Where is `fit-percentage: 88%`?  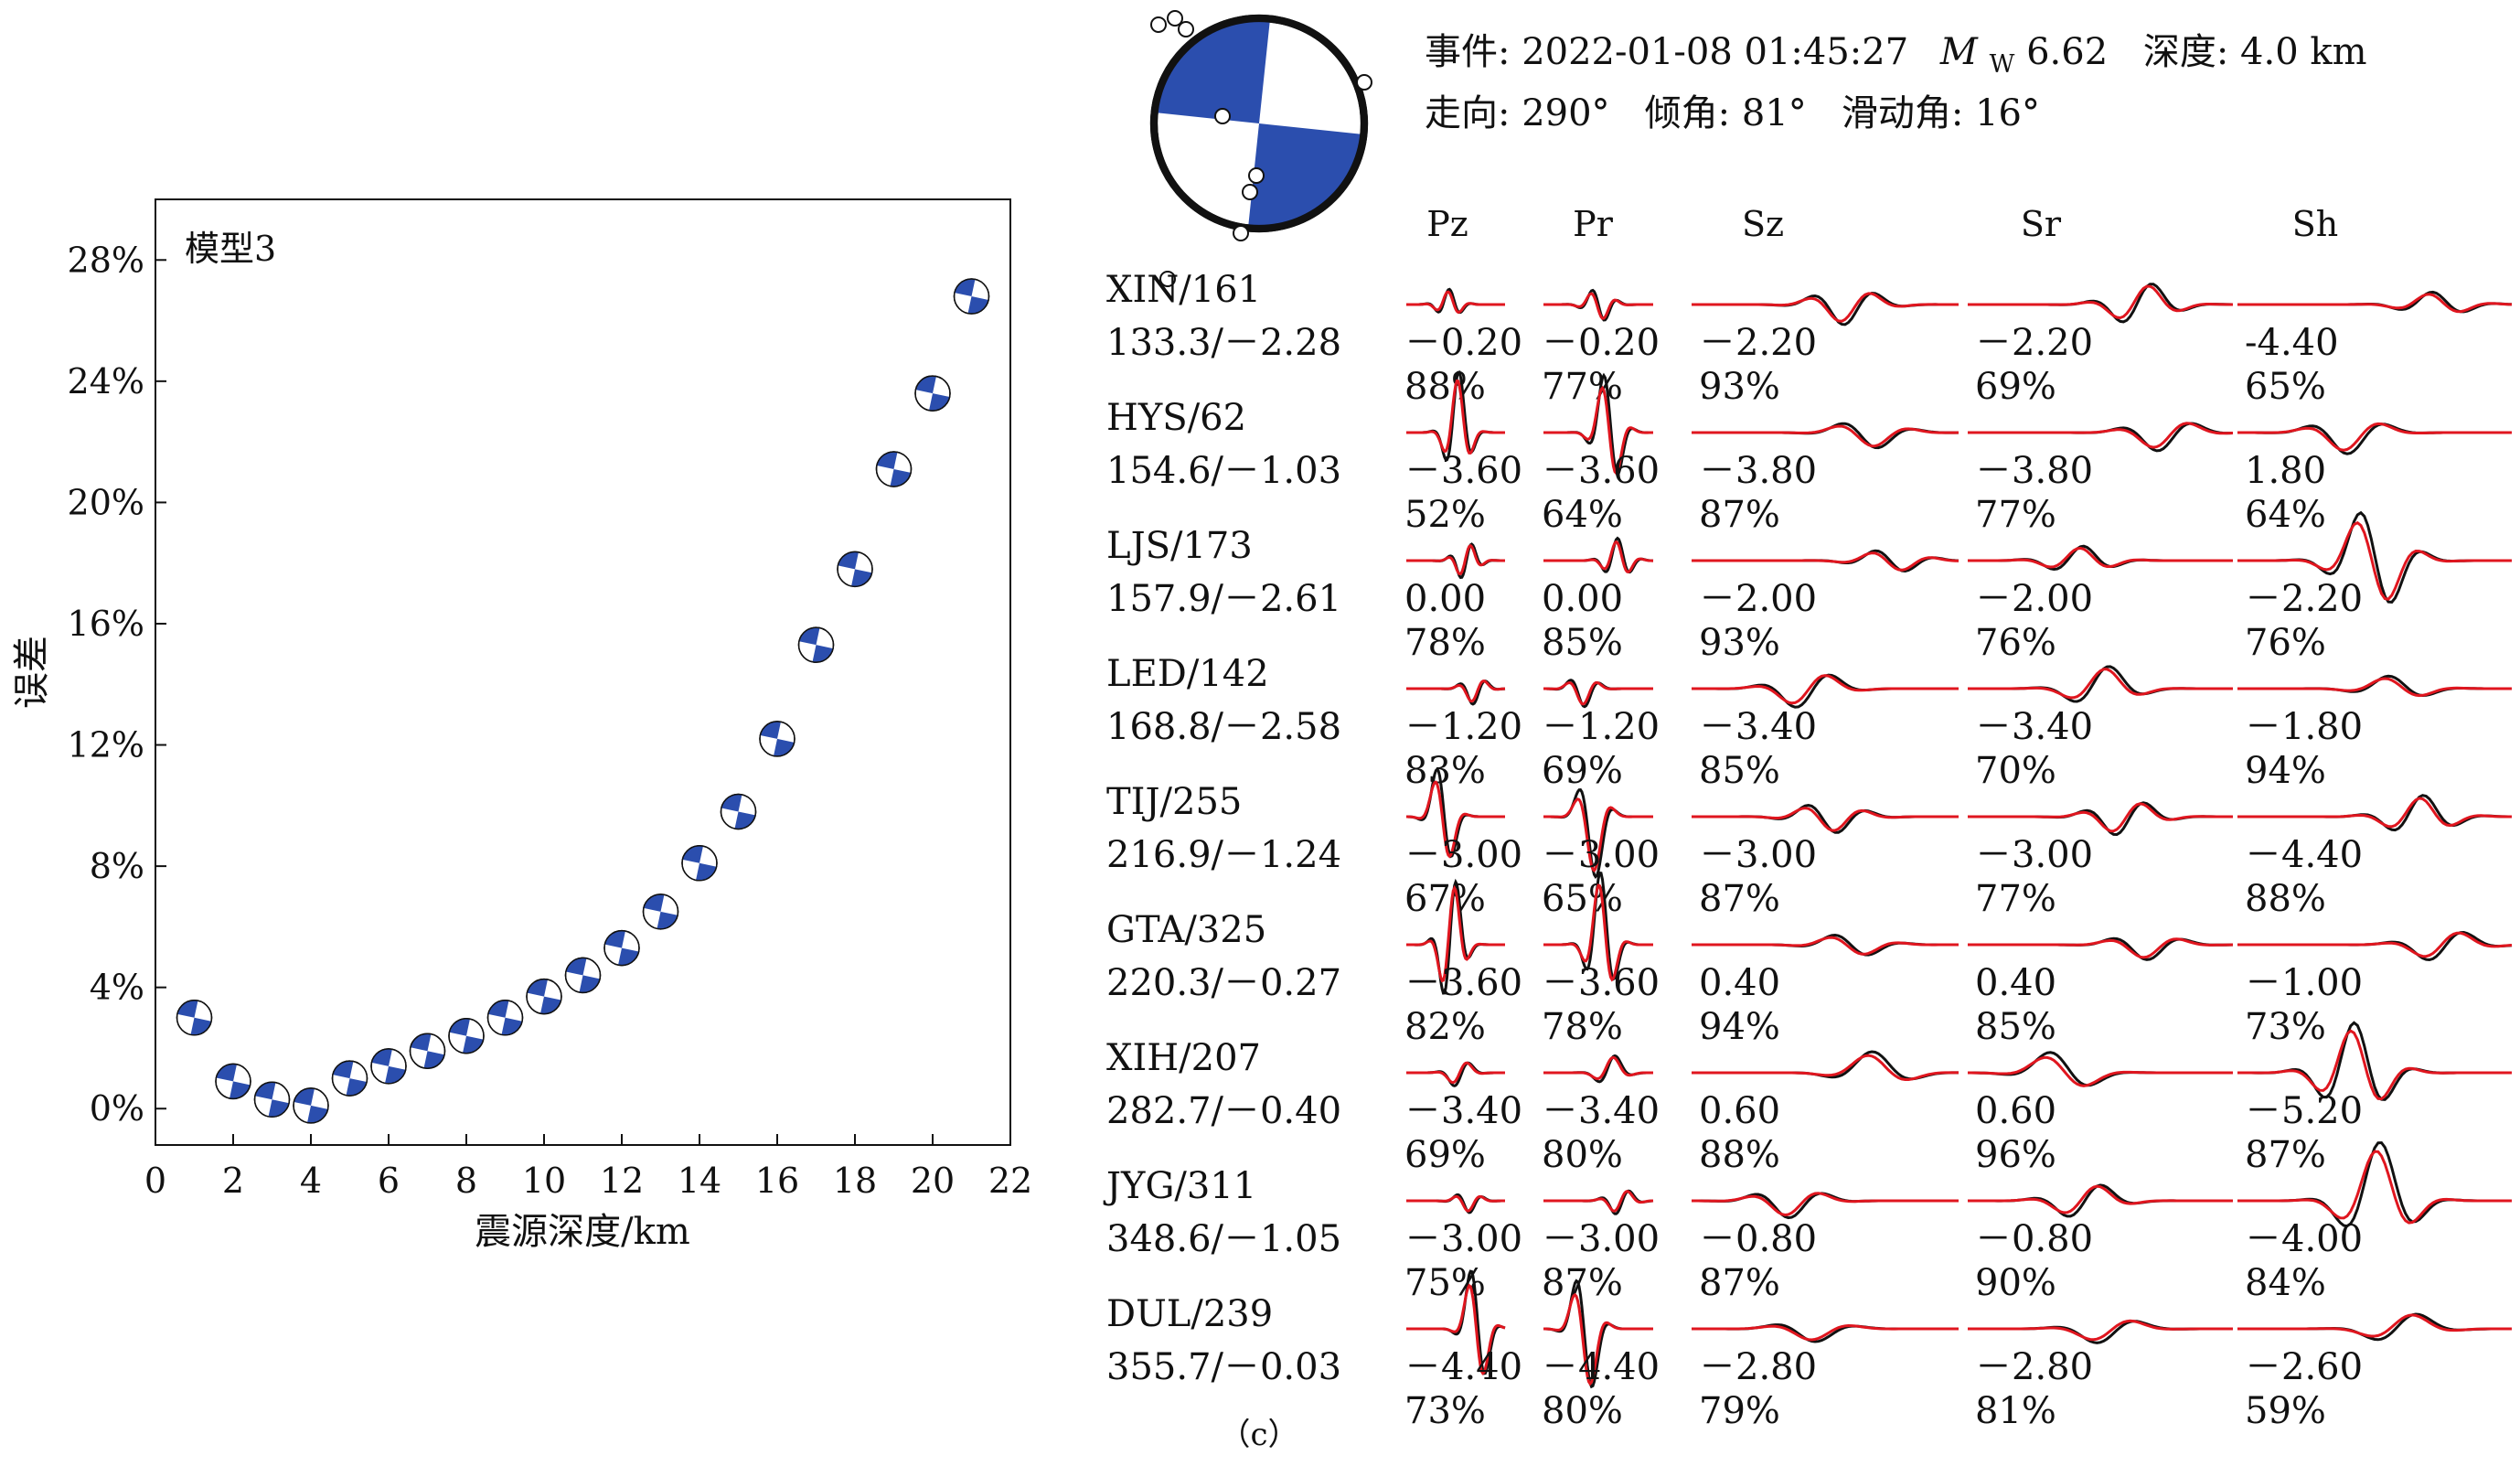
fit-percentage: 88% is located at coordinates (2285, 899).